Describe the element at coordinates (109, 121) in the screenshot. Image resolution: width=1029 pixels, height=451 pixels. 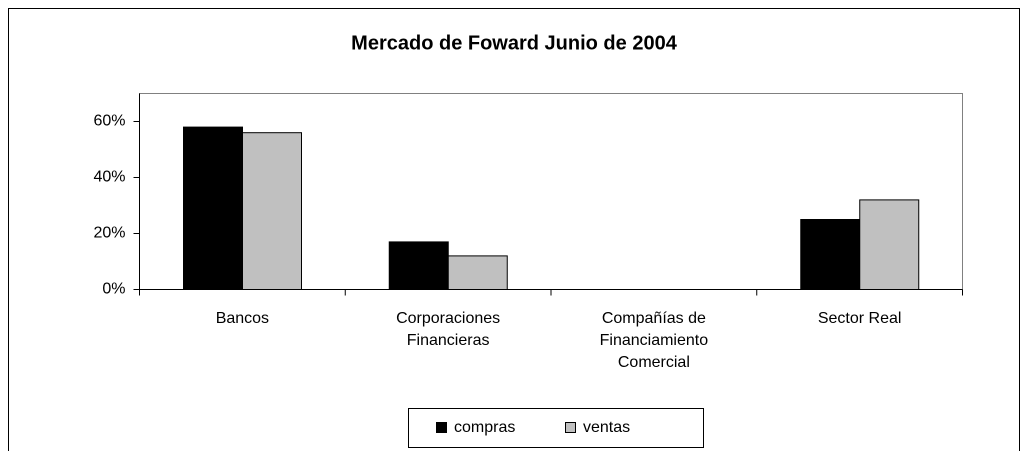
I see `y-tick-label: 60%` at that location.